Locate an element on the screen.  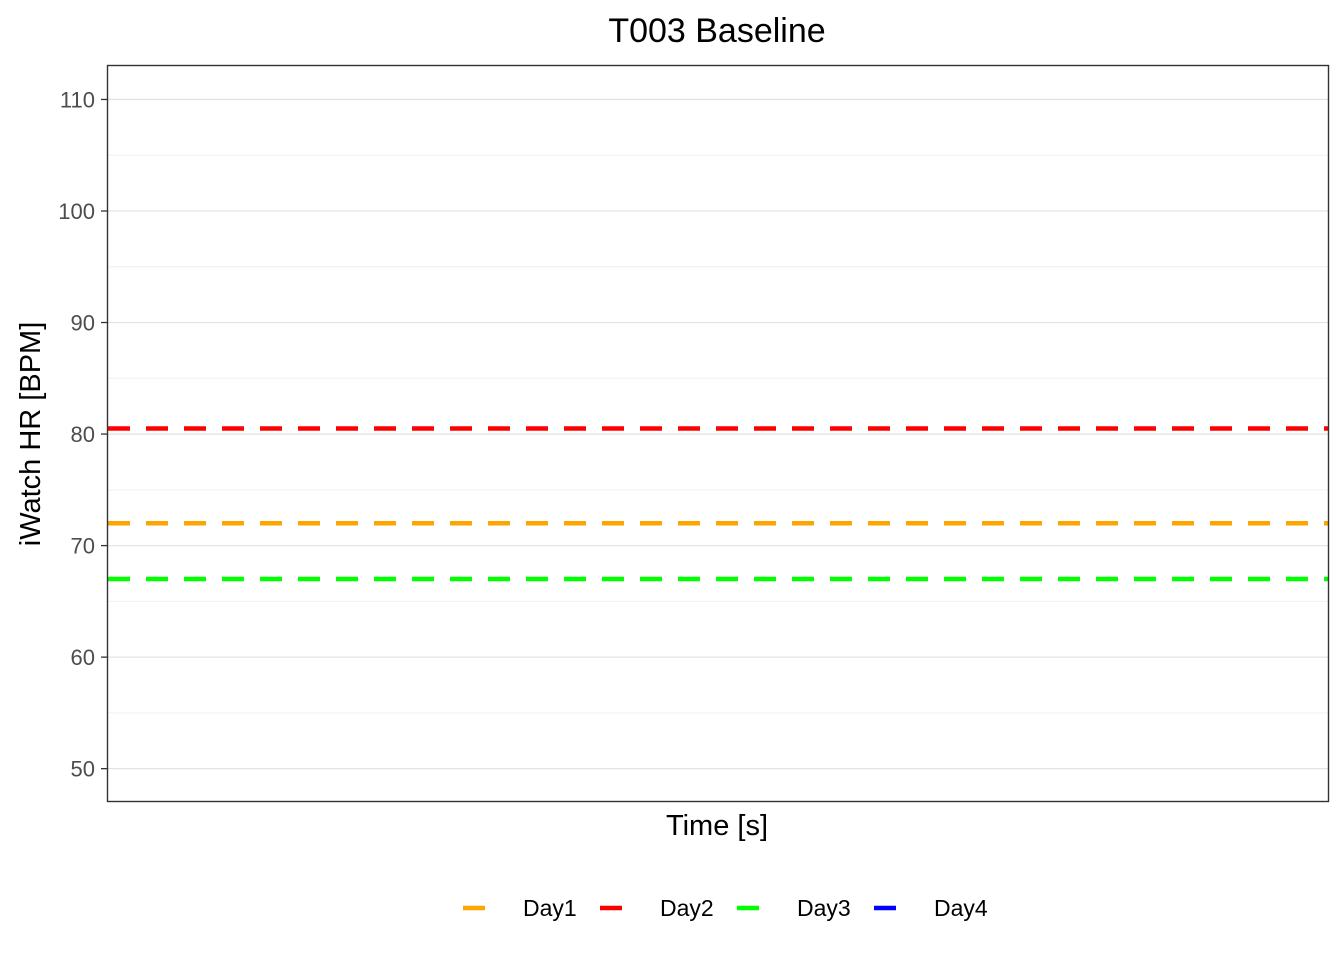
y-axis-title: iWatch HR [BPM] is located at coordinates (31, 434).